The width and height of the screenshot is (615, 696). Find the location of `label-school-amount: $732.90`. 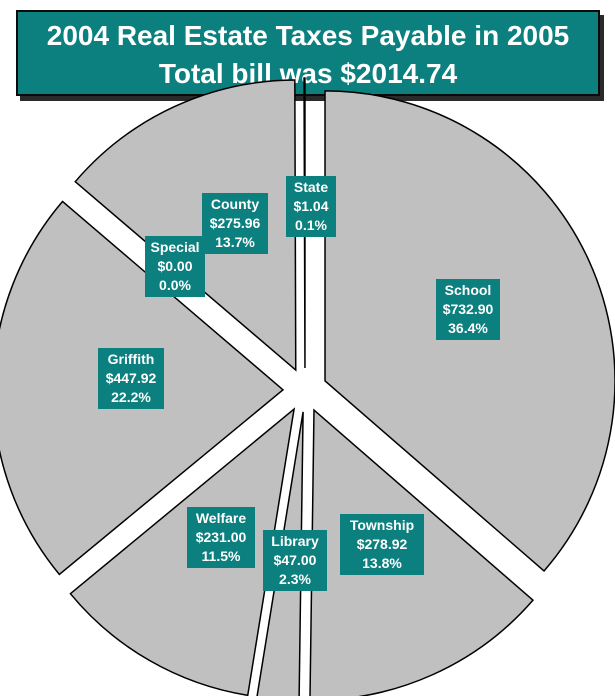

label-school-amount: $732.90 is located at coordinates (468, 309).